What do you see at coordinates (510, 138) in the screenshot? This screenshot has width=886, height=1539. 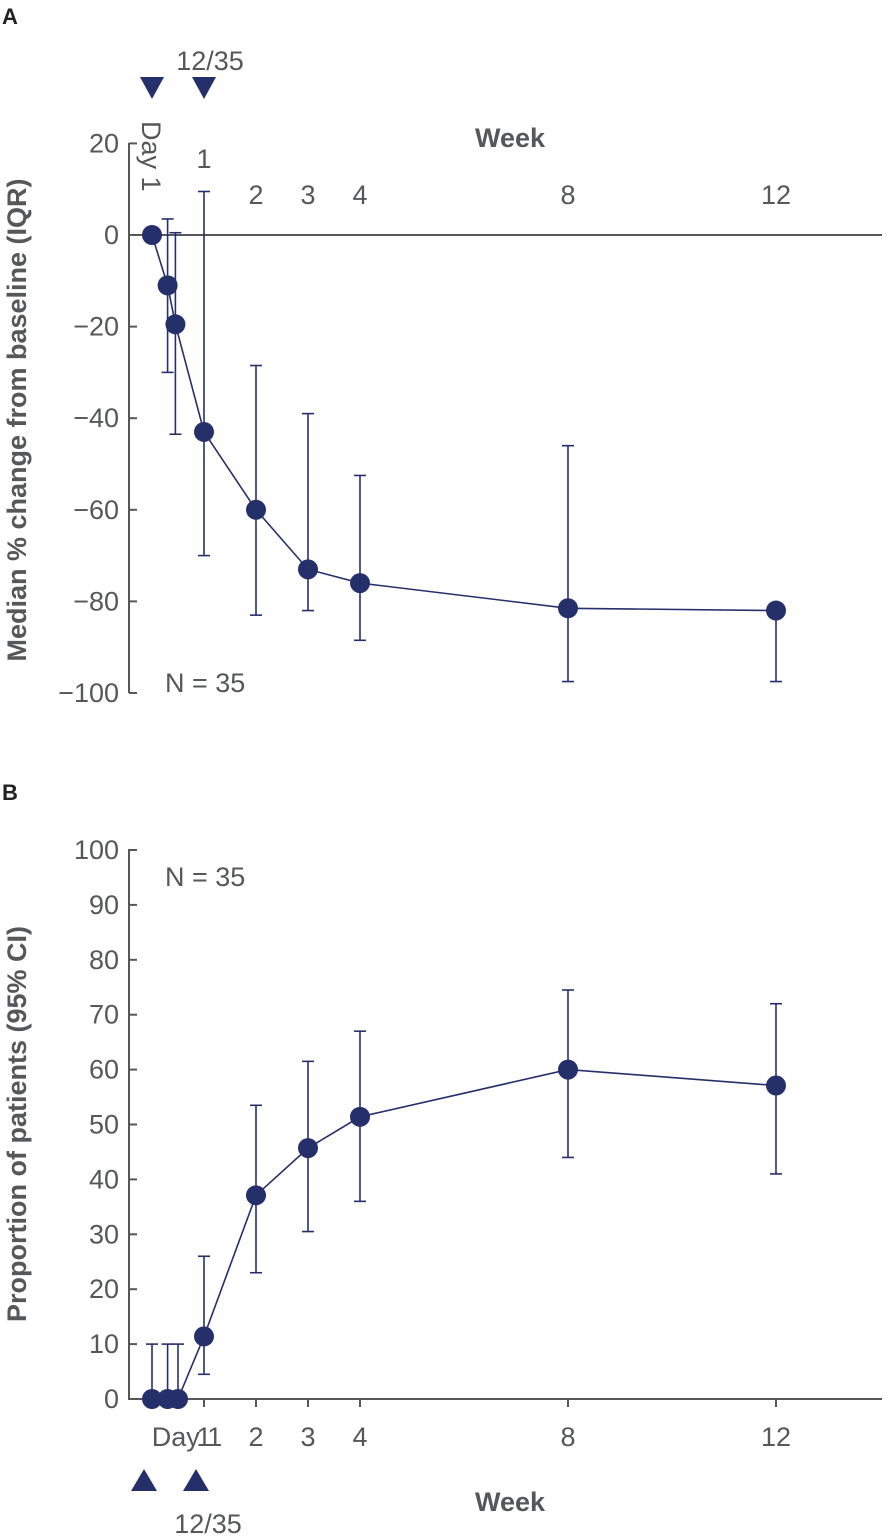 I see `panel-a-x-axis-title: Week` at bounding box center [510, 138].